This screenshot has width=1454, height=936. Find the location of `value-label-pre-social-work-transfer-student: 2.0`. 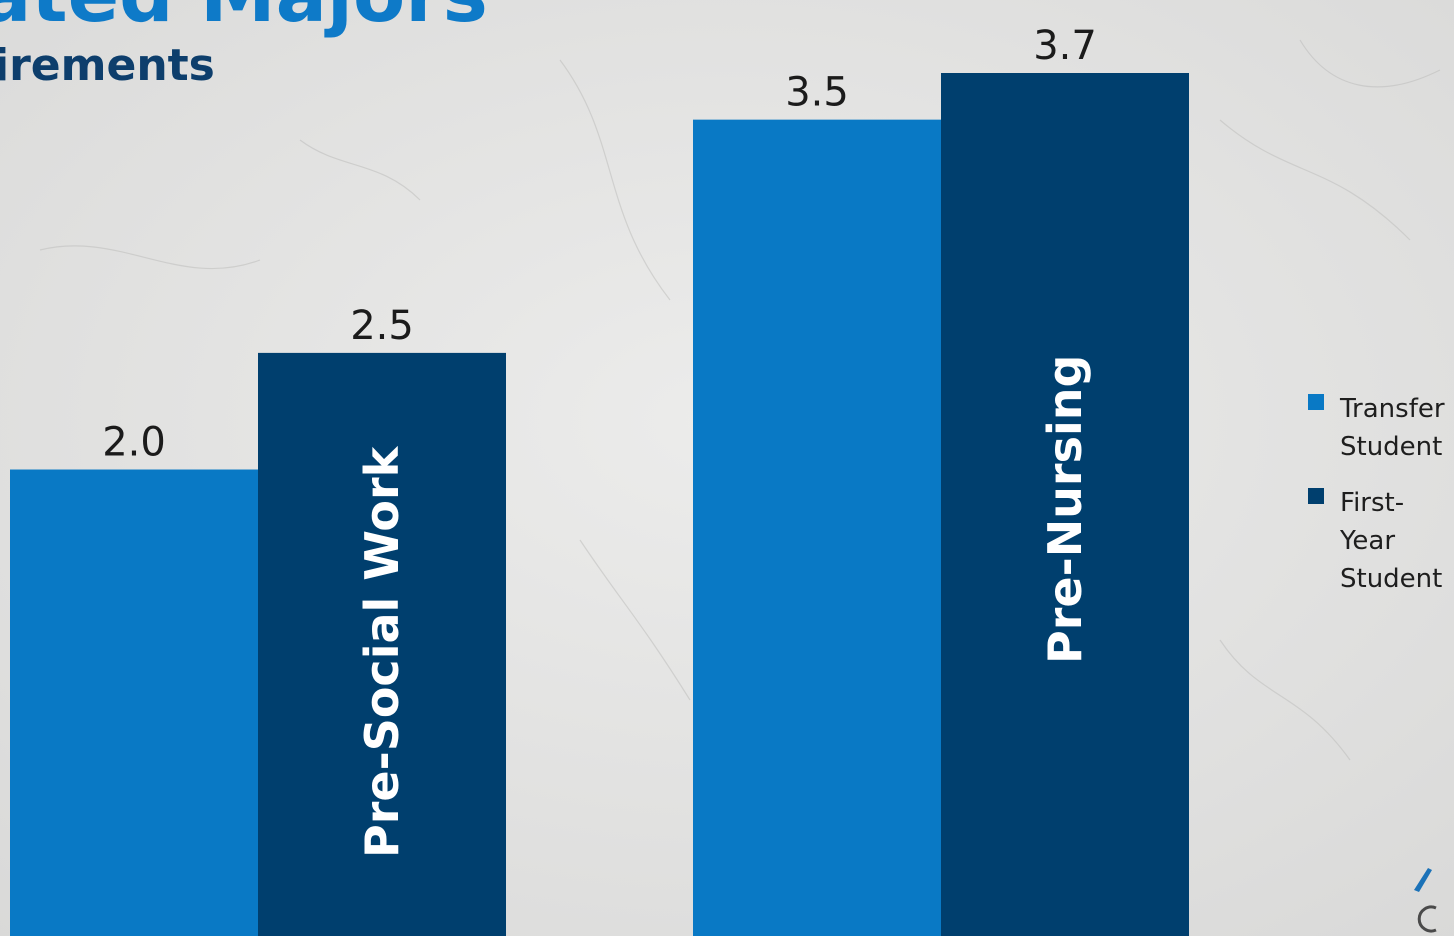

value-label-pre-social-work-transfer-student: 2.0 is located at coordinates (134, 443).